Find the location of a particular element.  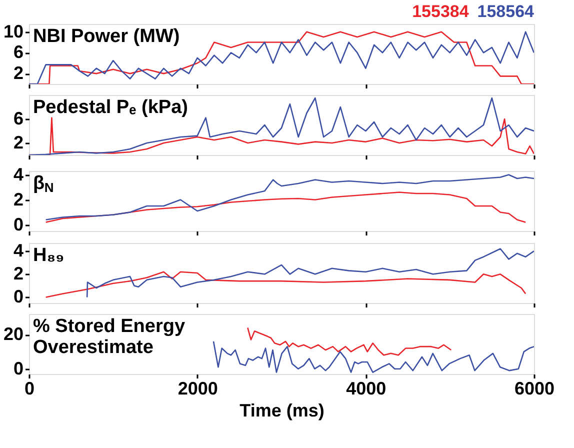

chart-title: H₈₉ is located at coordinates (48, 255).